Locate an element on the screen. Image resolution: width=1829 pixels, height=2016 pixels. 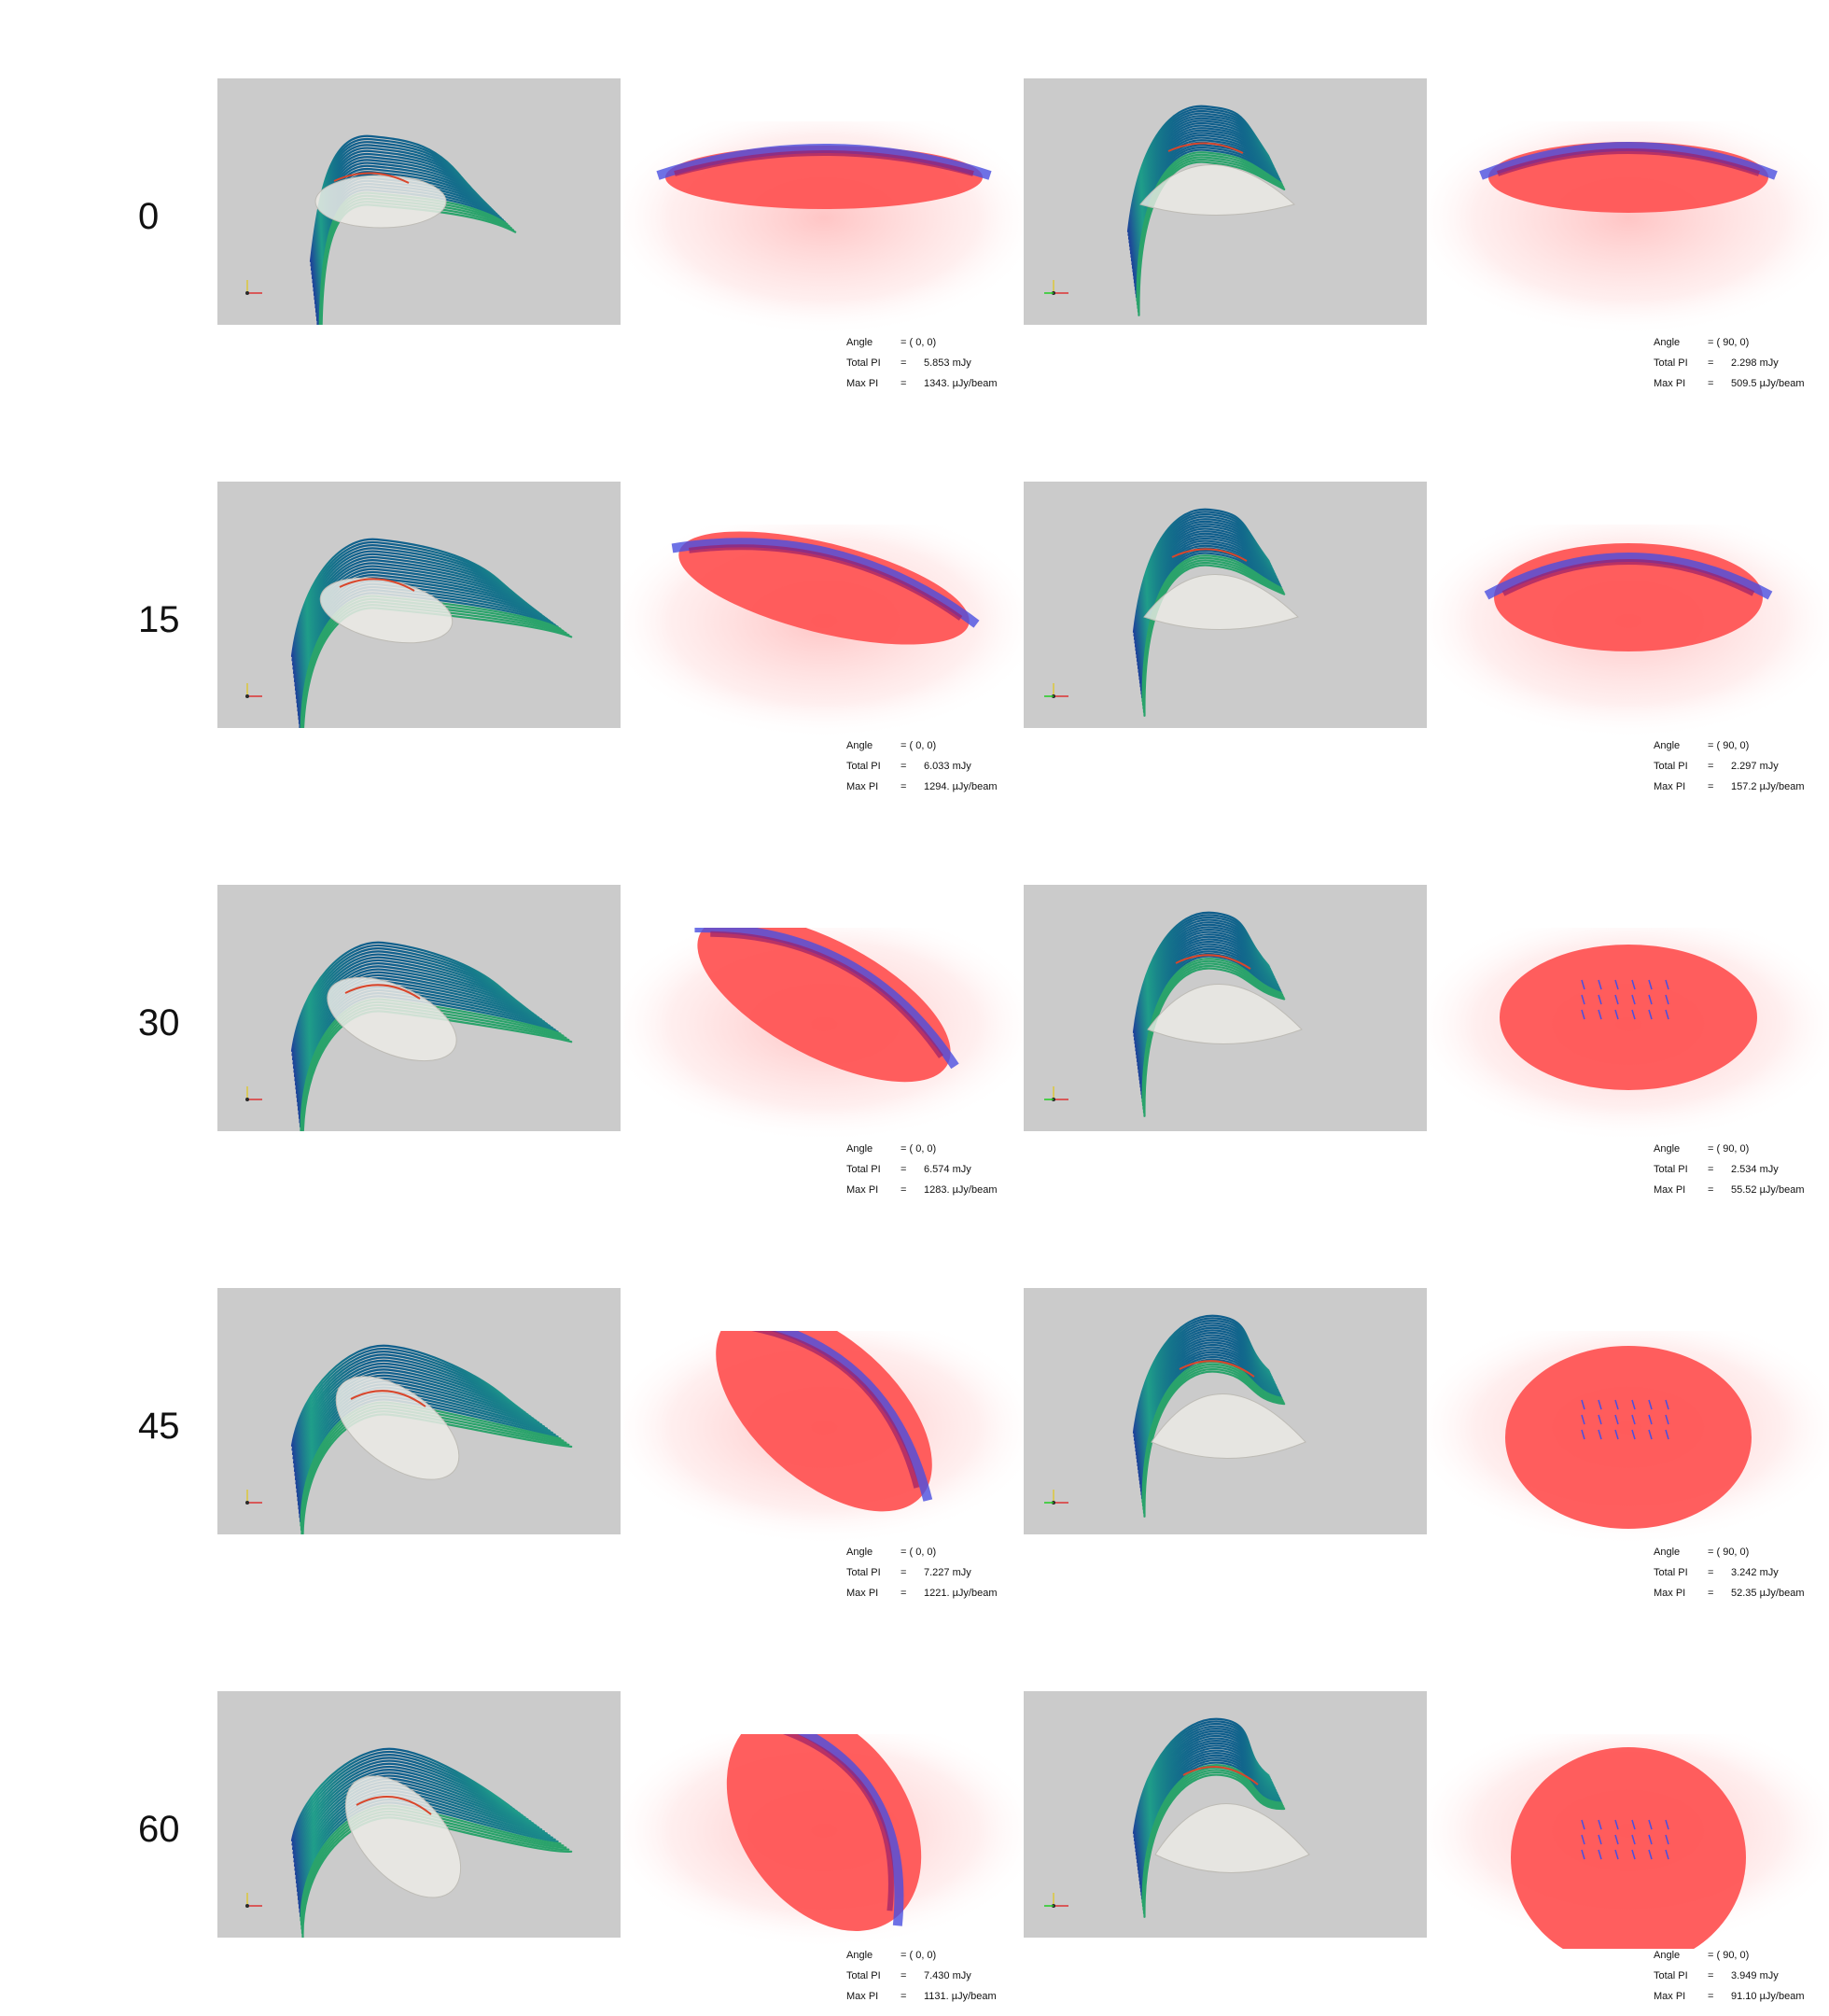
stat-value-max: 55.52 µJy/beam is located at coordinates (1768, 1190).